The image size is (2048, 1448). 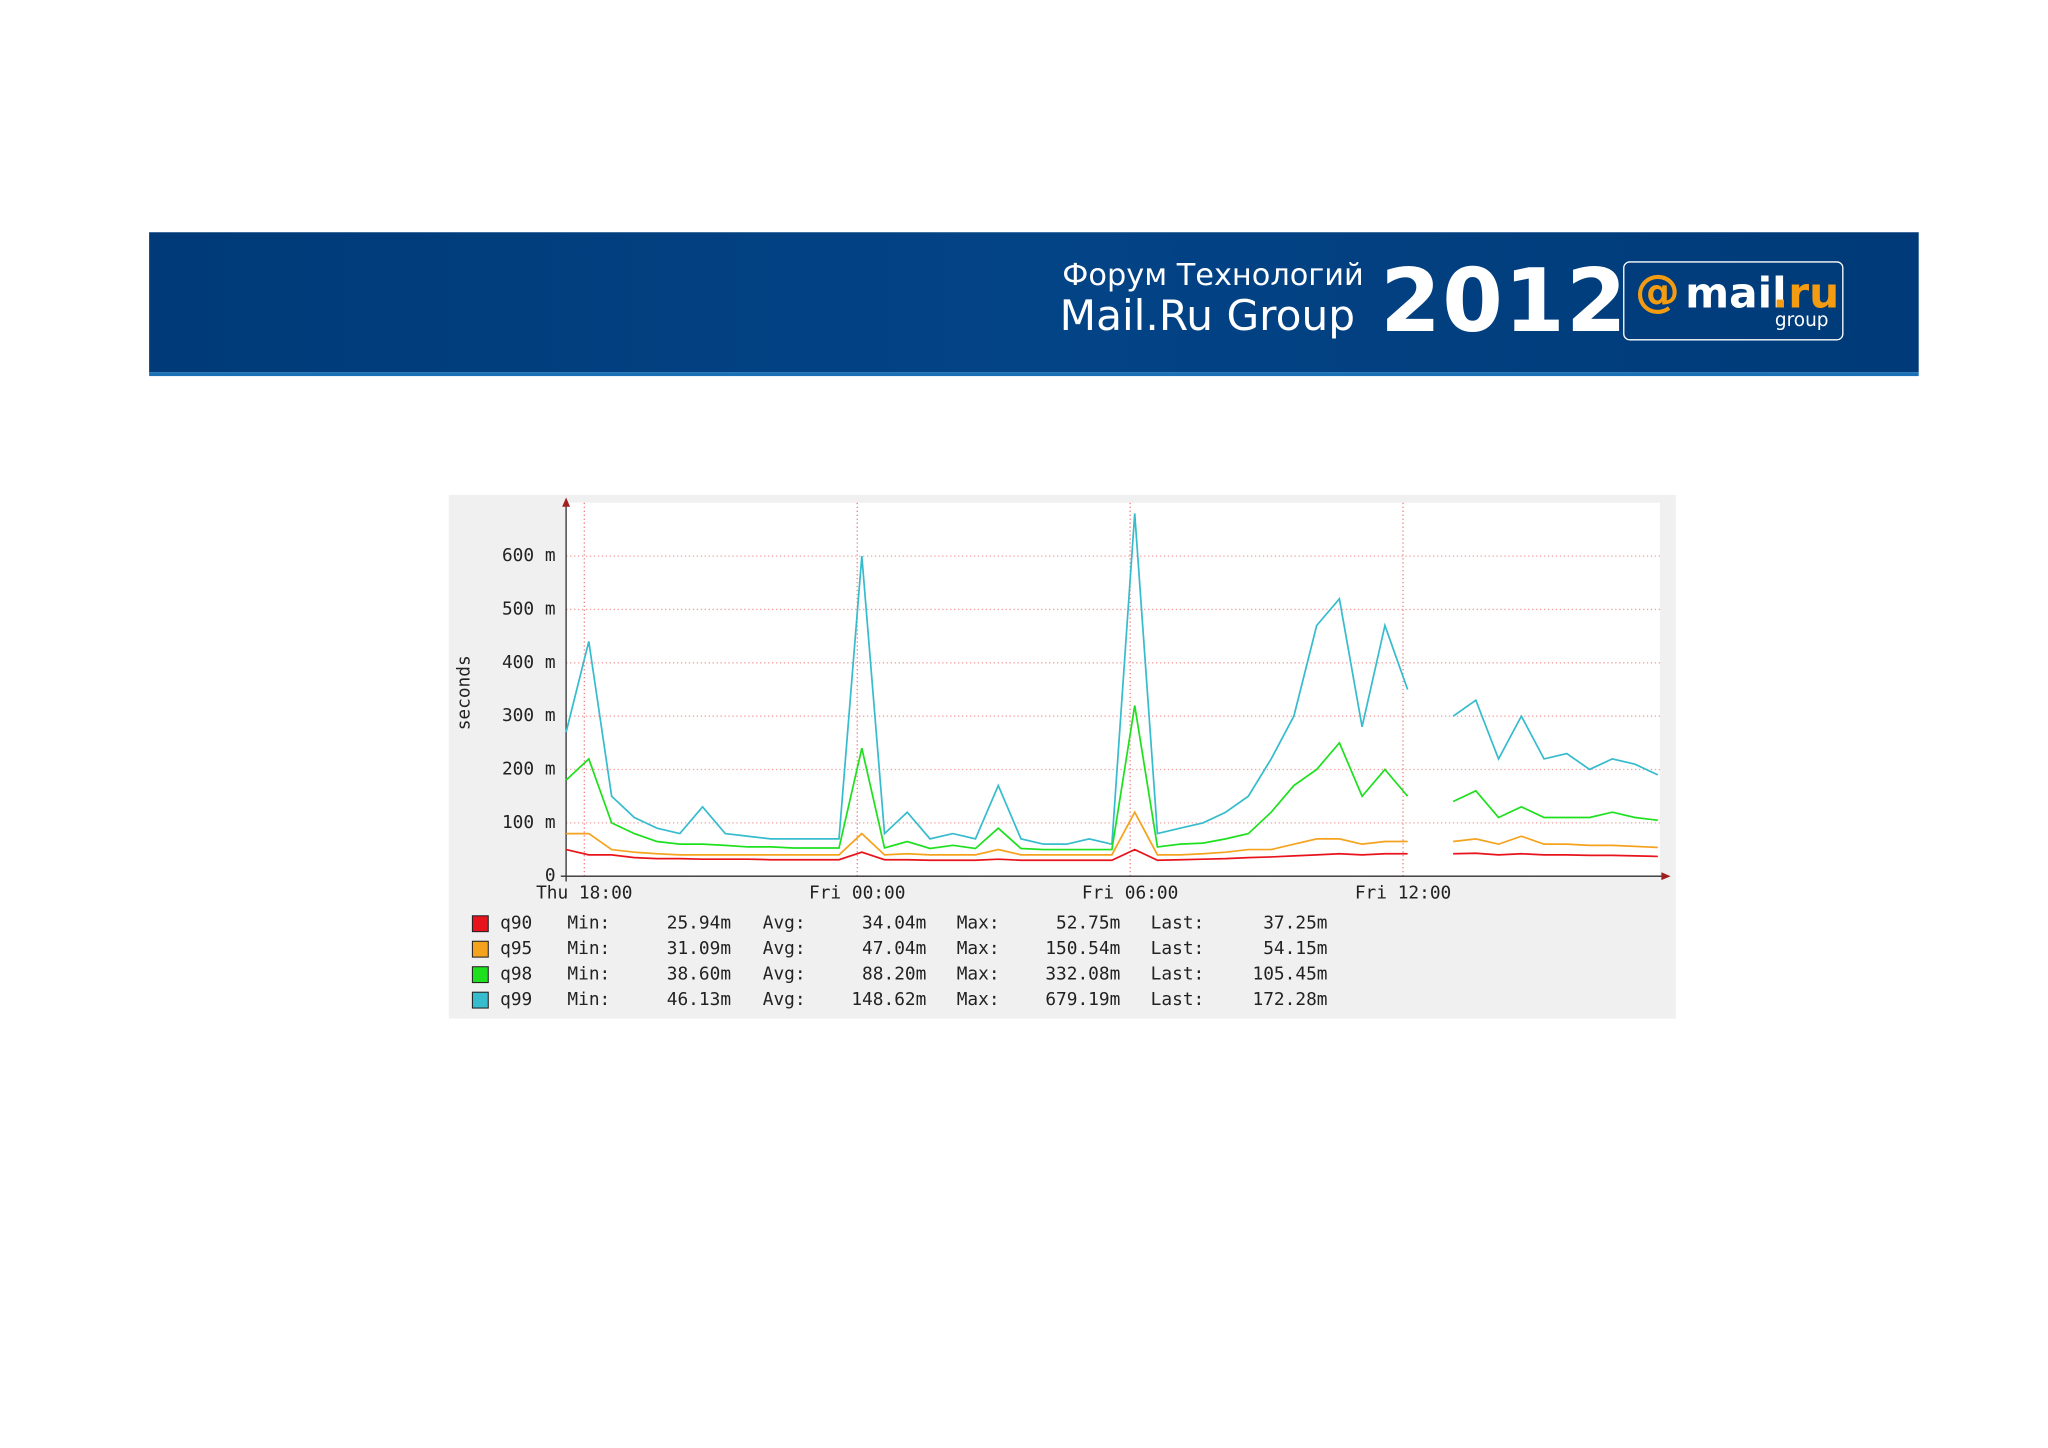 What do you see at coordinates (888, 999) in the screenshot?
I see `legend-stat-value: 148.62m` at bounding box center [888, 999].